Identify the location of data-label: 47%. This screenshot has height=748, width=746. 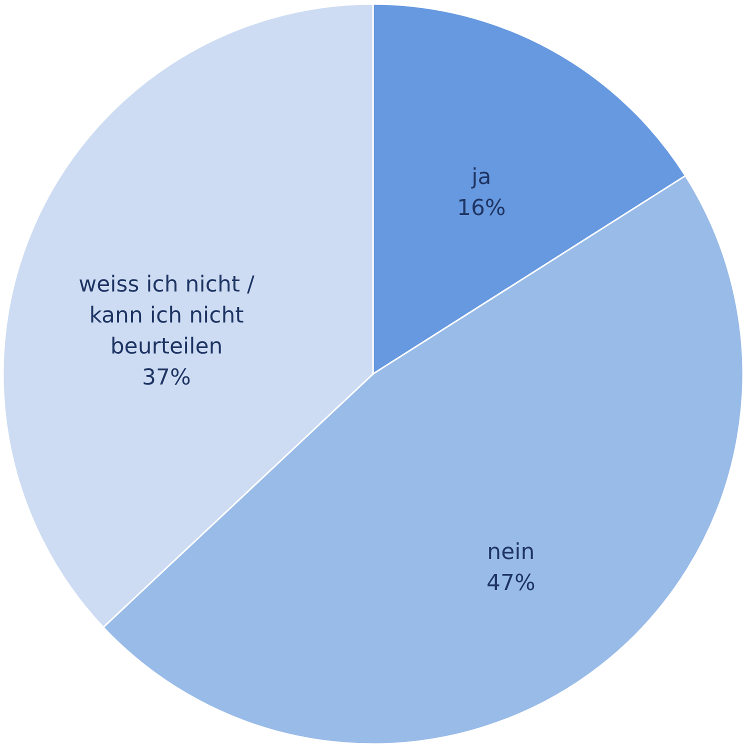
(511, 583).